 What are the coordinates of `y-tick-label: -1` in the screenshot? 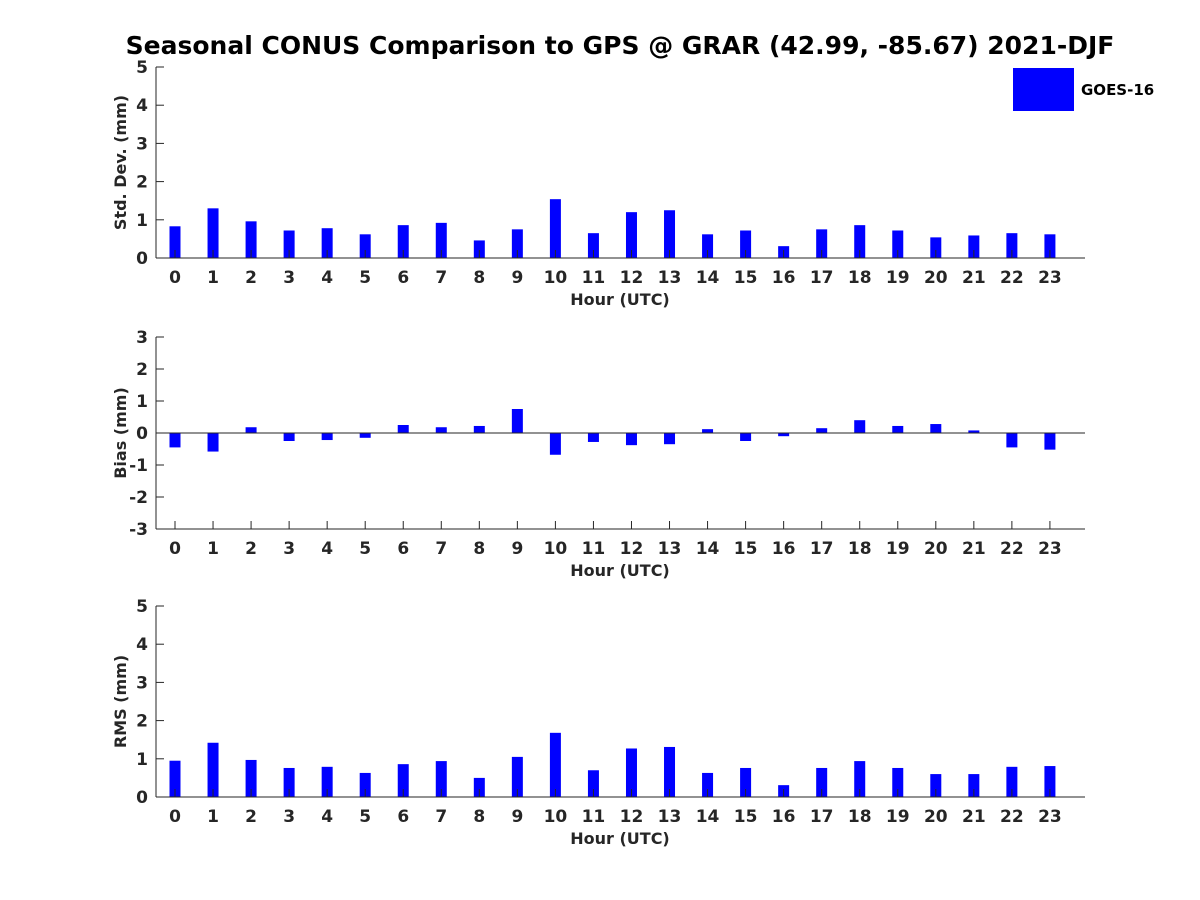 It's located at (138, 466).